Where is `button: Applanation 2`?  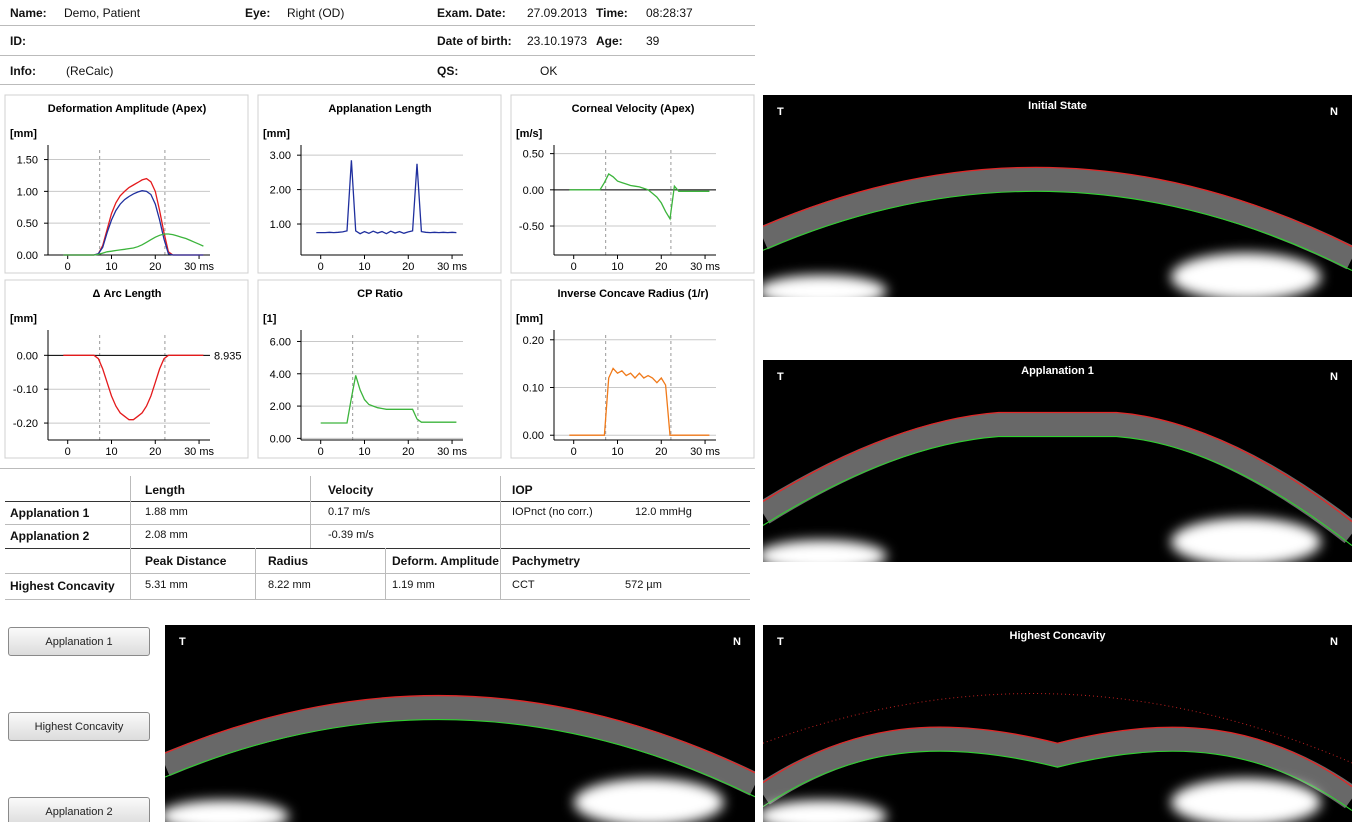 button: Applanation 2 is located at coordinates (79, 809).